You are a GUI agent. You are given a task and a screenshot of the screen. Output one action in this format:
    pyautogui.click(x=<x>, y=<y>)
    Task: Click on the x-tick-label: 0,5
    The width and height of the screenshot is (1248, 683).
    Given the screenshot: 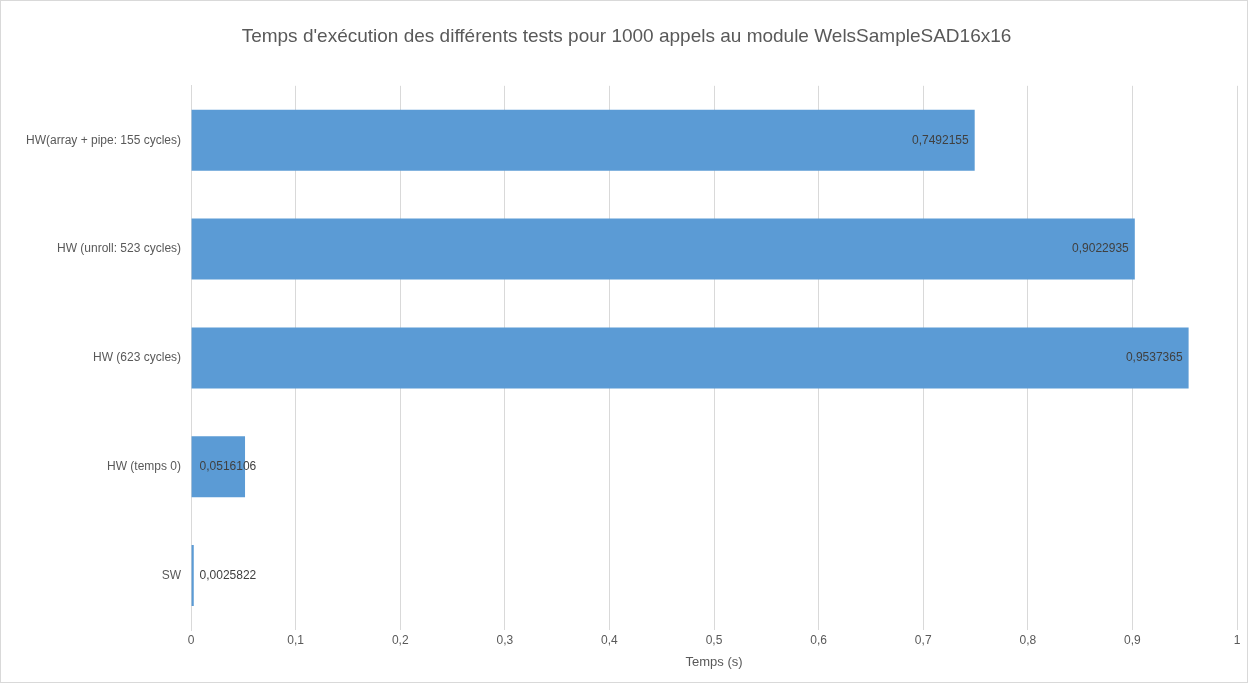 What is the action you would take?
    pyautogui.click(x=714, y=639)
    